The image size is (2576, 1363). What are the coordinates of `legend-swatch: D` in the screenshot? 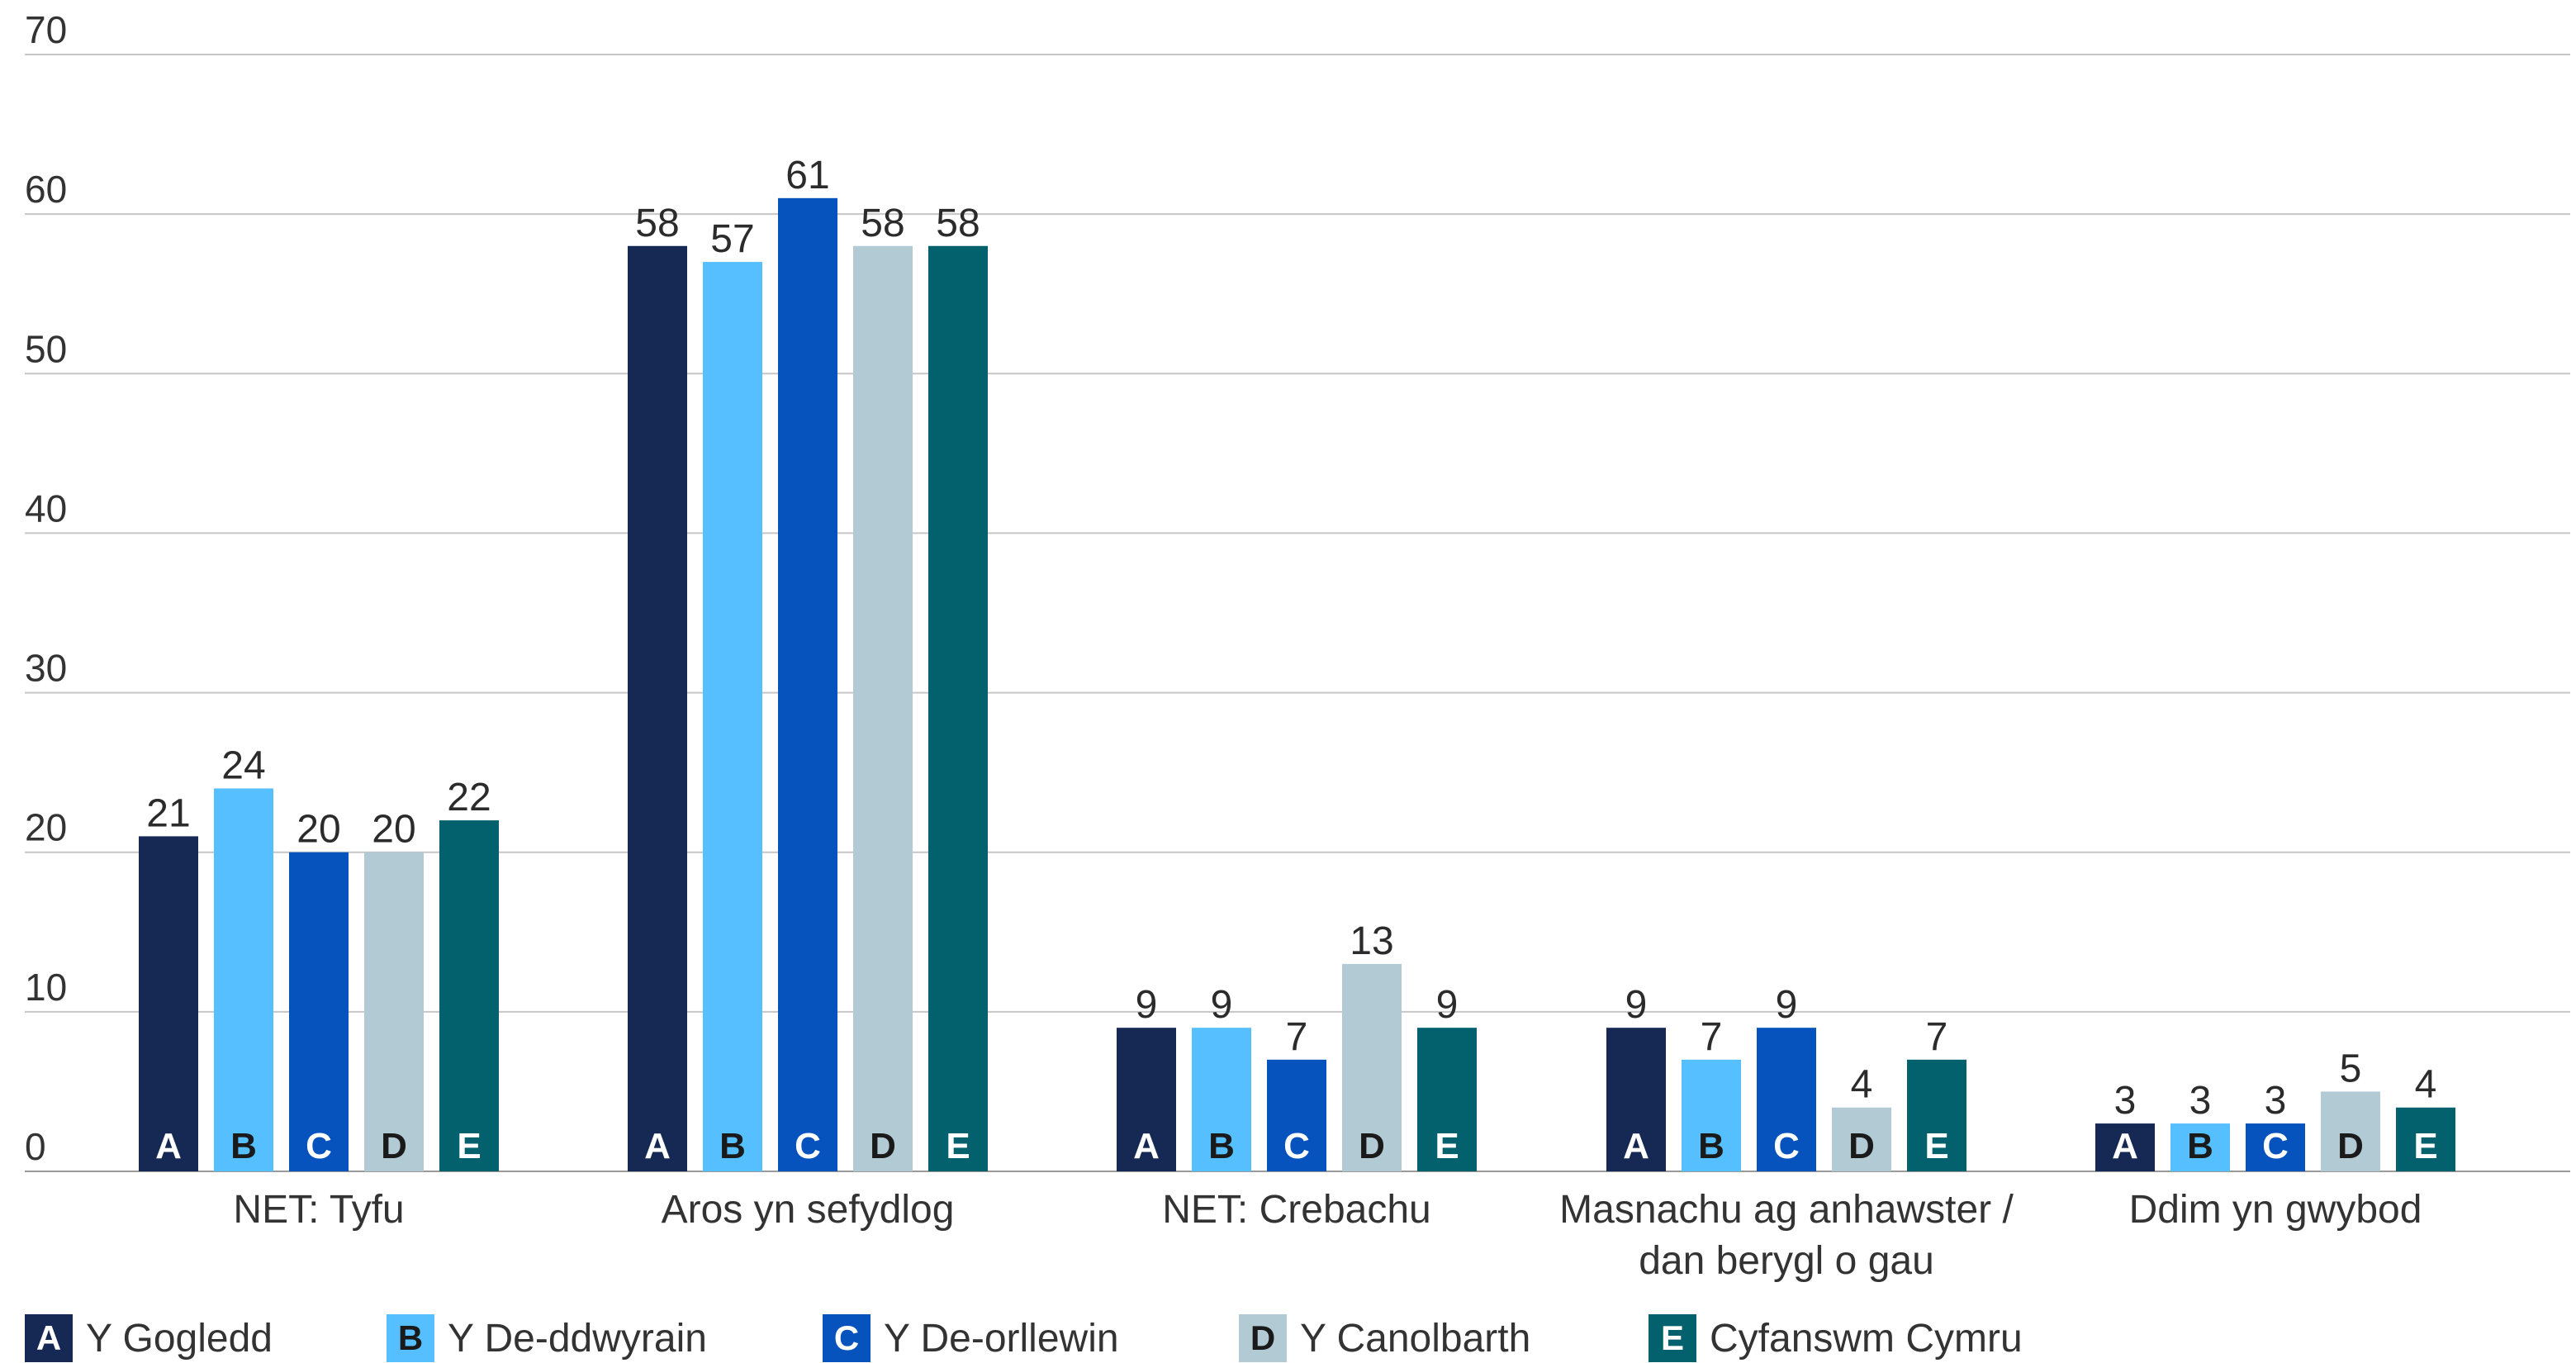 It's located at (1263, 1338).